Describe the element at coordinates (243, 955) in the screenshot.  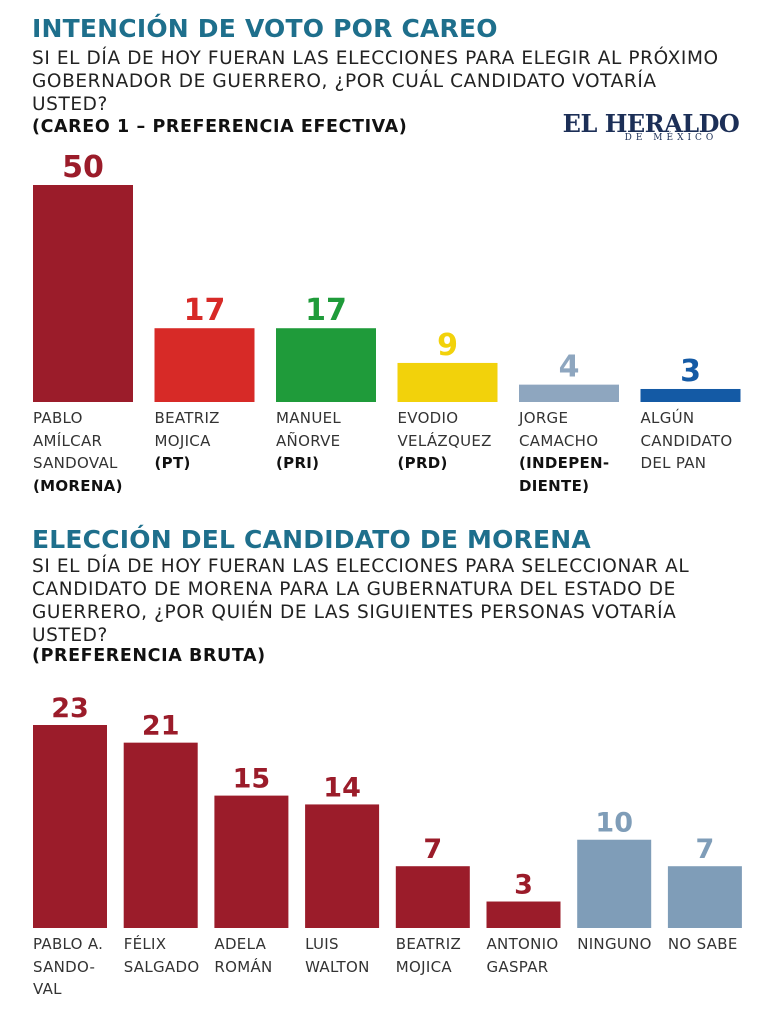
I see `chart2-category-label-2: ADELA ROMÁN` at that location.